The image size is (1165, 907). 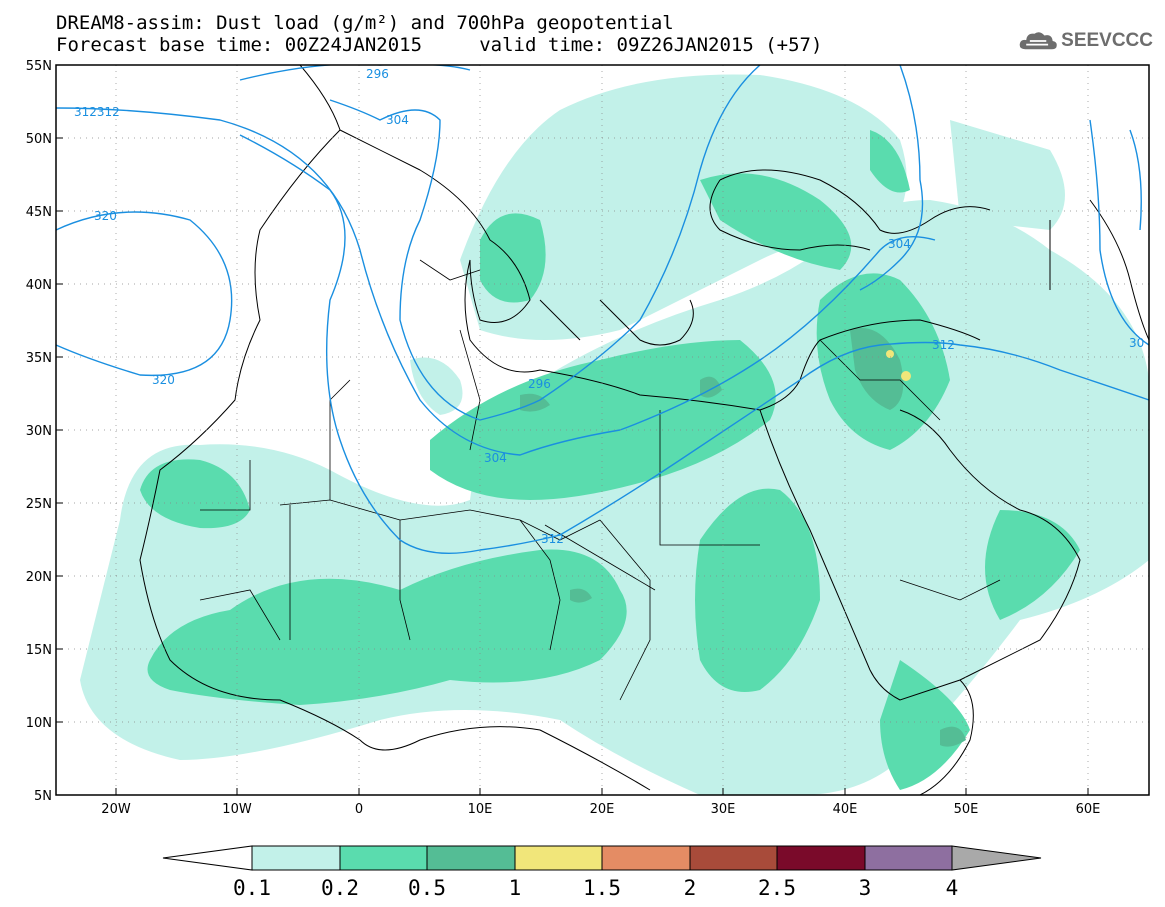 I want to click on colorbar-low-arrow, so click(x=207, y=858).